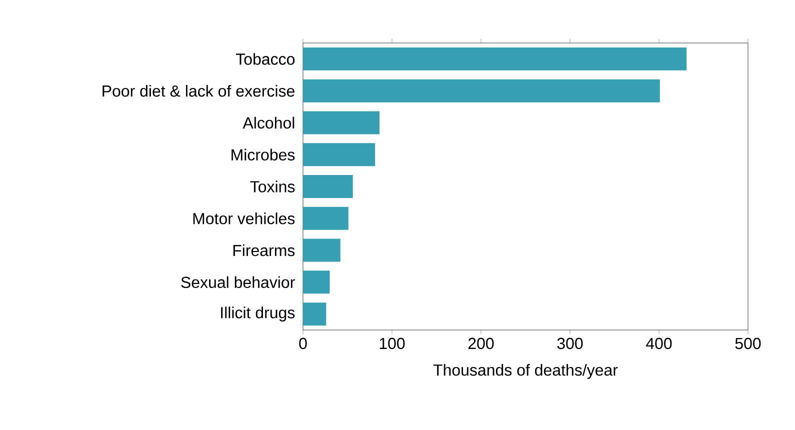 This screenshot has width=795, height=430. I want to click on y-tick-label: Alcohol, so click(268, 122).